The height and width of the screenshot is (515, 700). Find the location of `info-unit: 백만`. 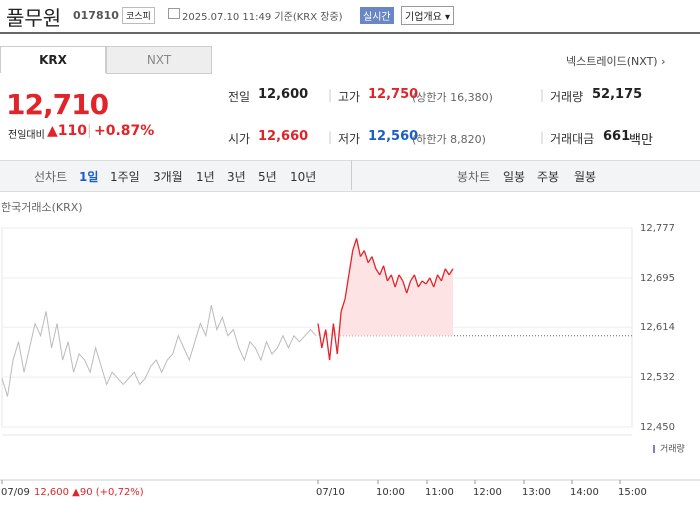

info-unit: 백만 is located at coordinates (641, 140).